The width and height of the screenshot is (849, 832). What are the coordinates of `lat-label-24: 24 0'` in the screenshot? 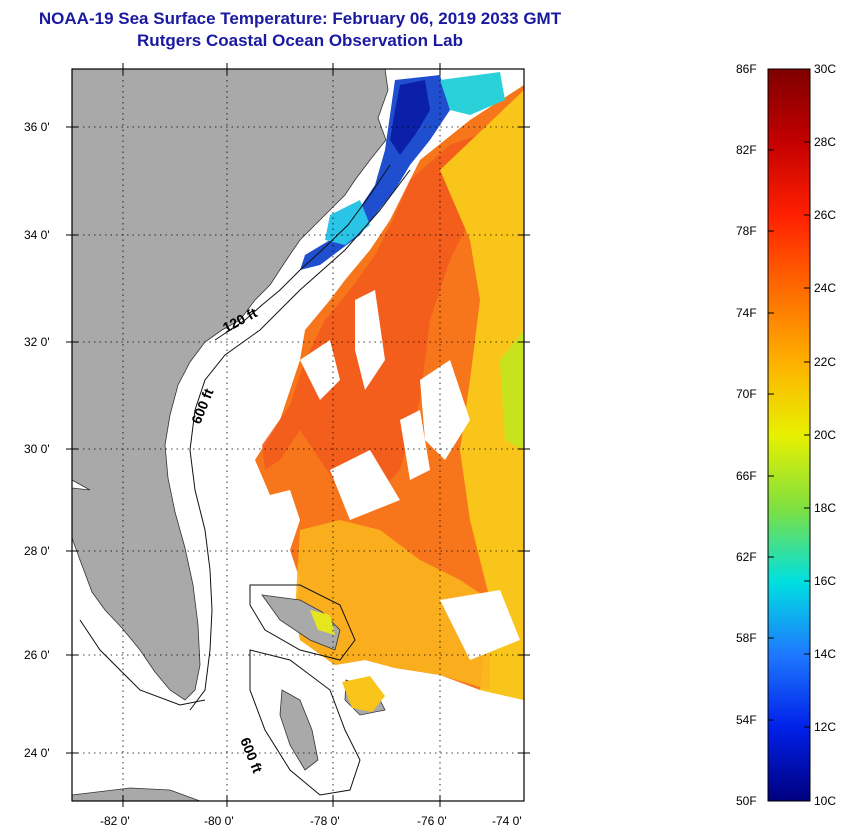 It's located at (37, 753).